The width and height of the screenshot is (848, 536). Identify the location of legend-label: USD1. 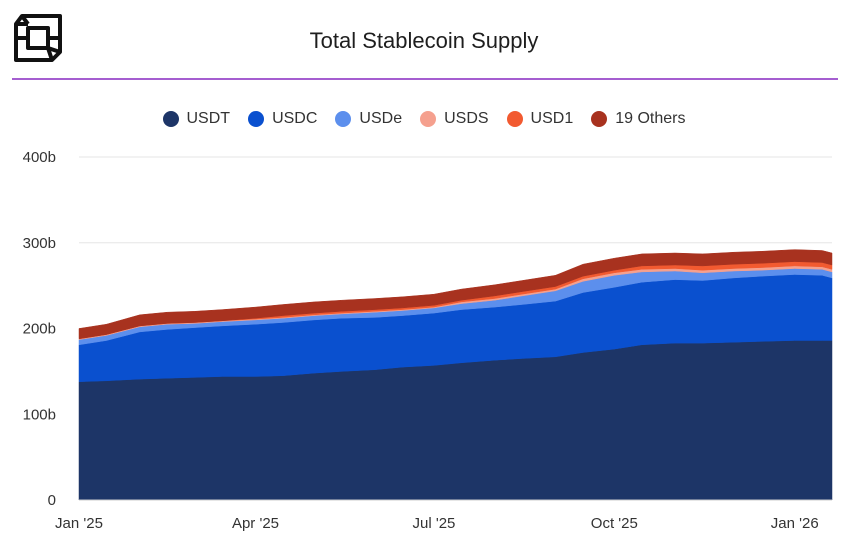
(552, 118).